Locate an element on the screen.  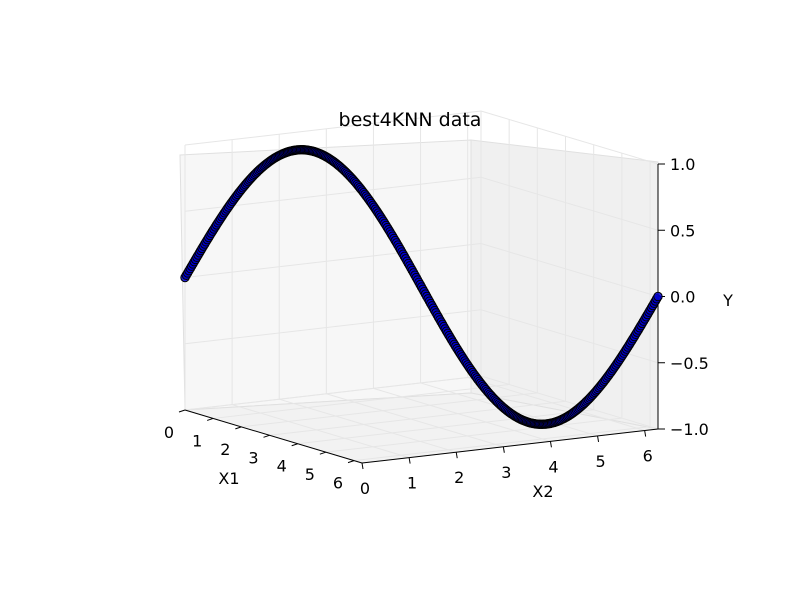
x1-tick-label: 0 is located at coordinates (169, 432).